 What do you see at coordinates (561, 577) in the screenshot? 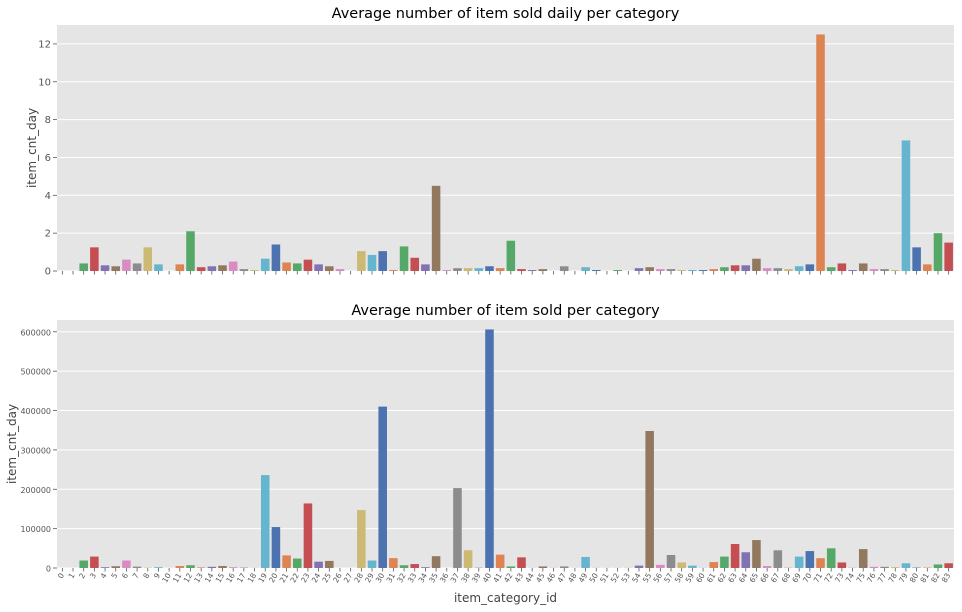
I see `x-tick-label: 47` at bounding box center [561, 577].